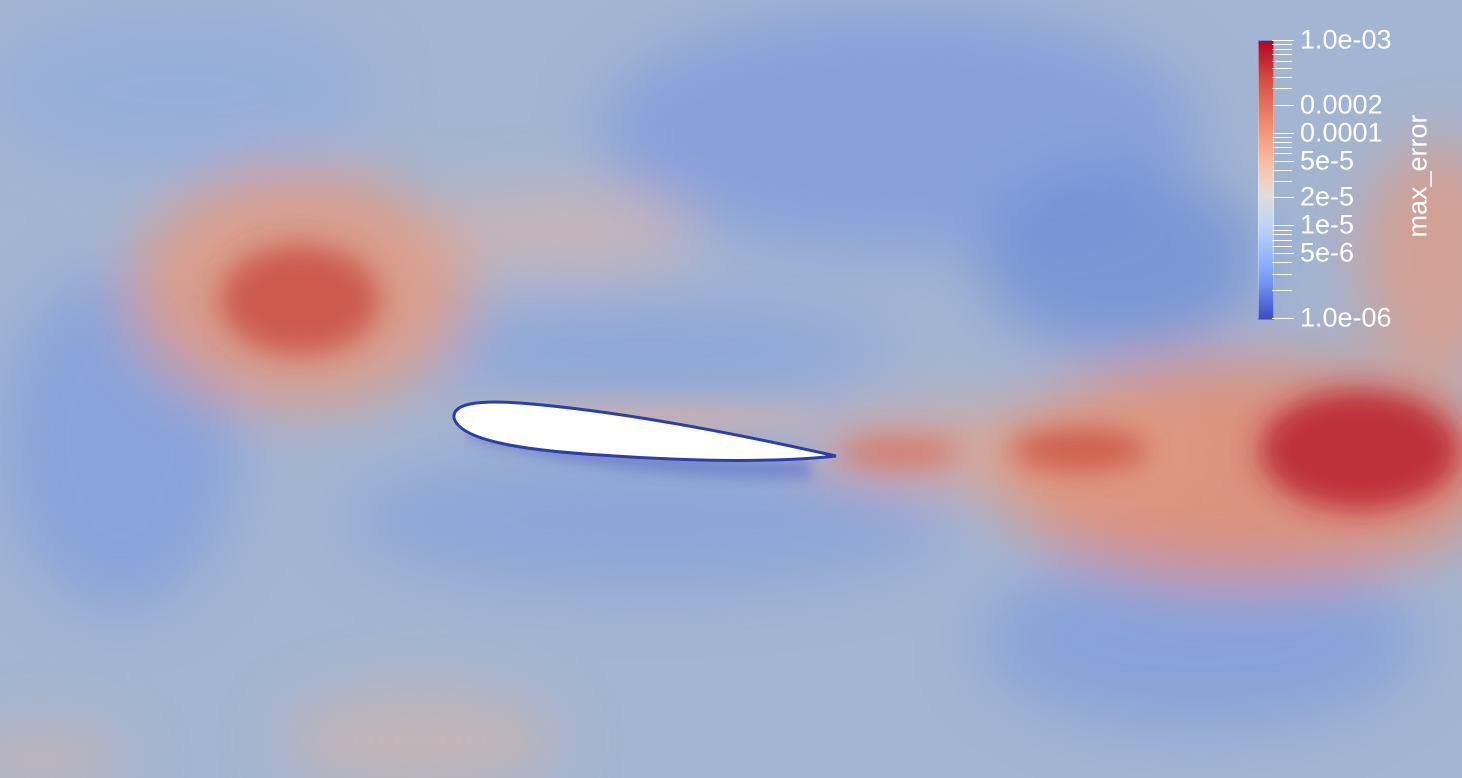  Describe the element at coordinates (1327, 224) in the screenshot. I see `colorbar-label: 1e-5` at that location.